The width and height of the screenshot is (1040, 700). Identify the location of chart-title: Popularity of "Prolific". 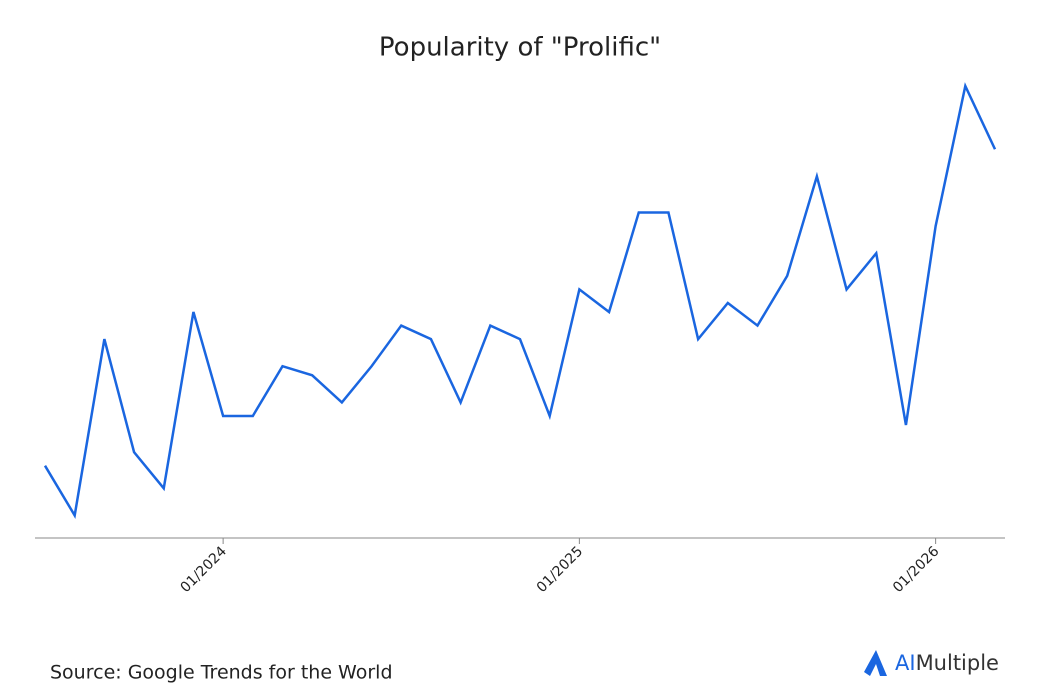
(520, 48).